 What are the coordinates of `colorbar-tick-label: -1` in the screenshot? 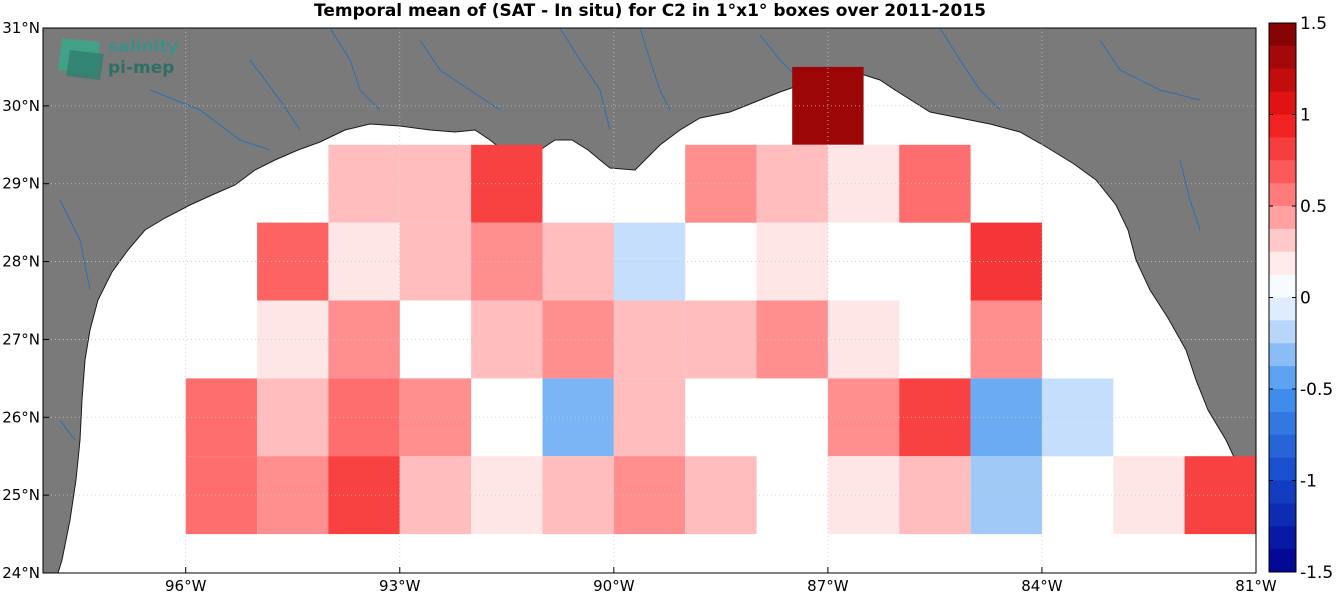 It's located at (1308, 482).